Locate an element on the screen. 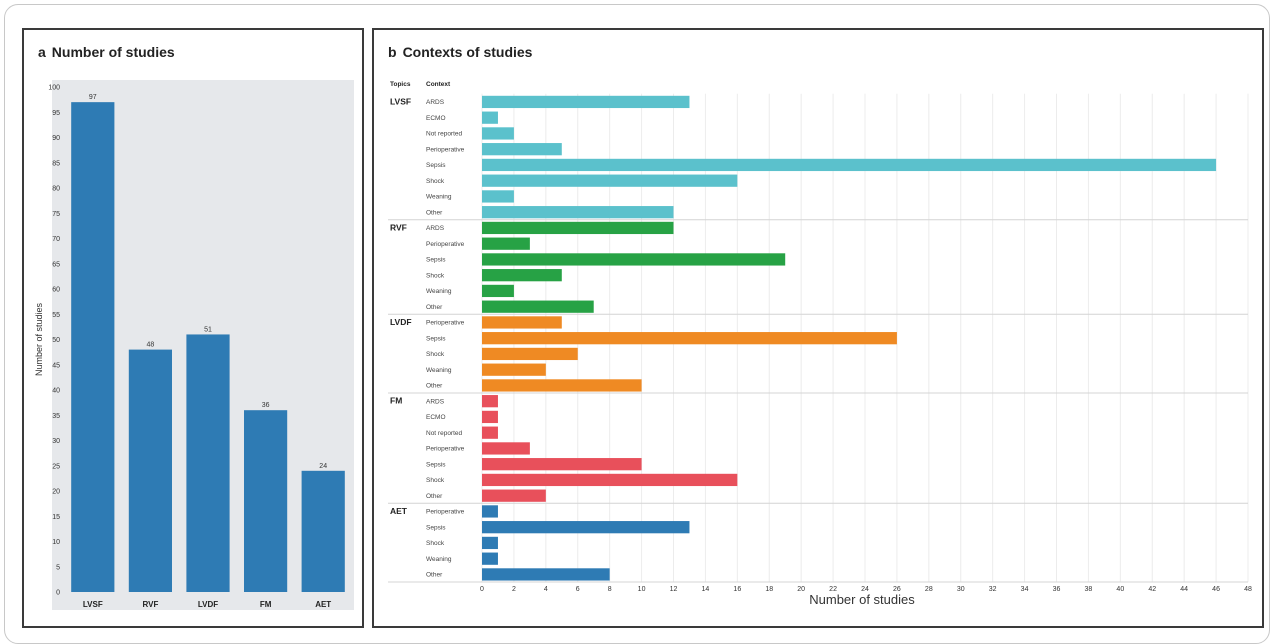 Image resolution: width=1276 pixels, height=644 pixels. bar-rvf-perioperative is located at coordinates (506, 243).